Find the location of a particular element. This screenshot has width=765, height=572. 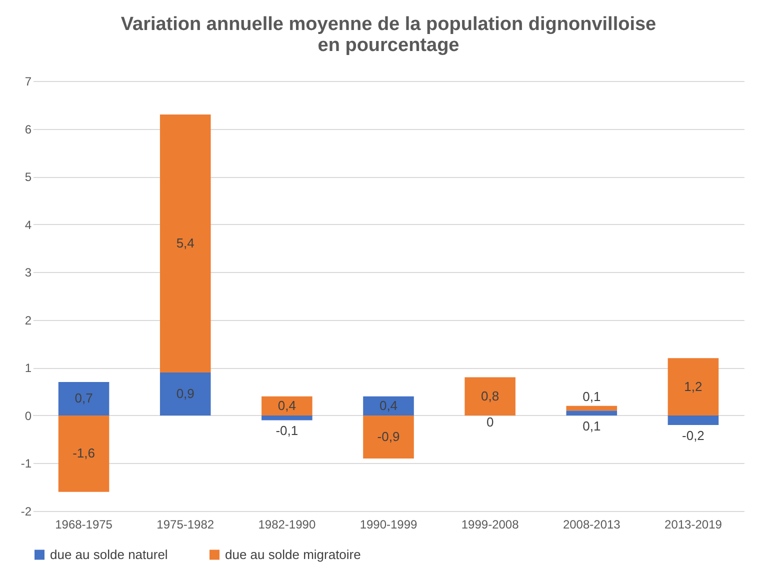

legend-label: due au solde migratoire is located at coordinates (293, 554).